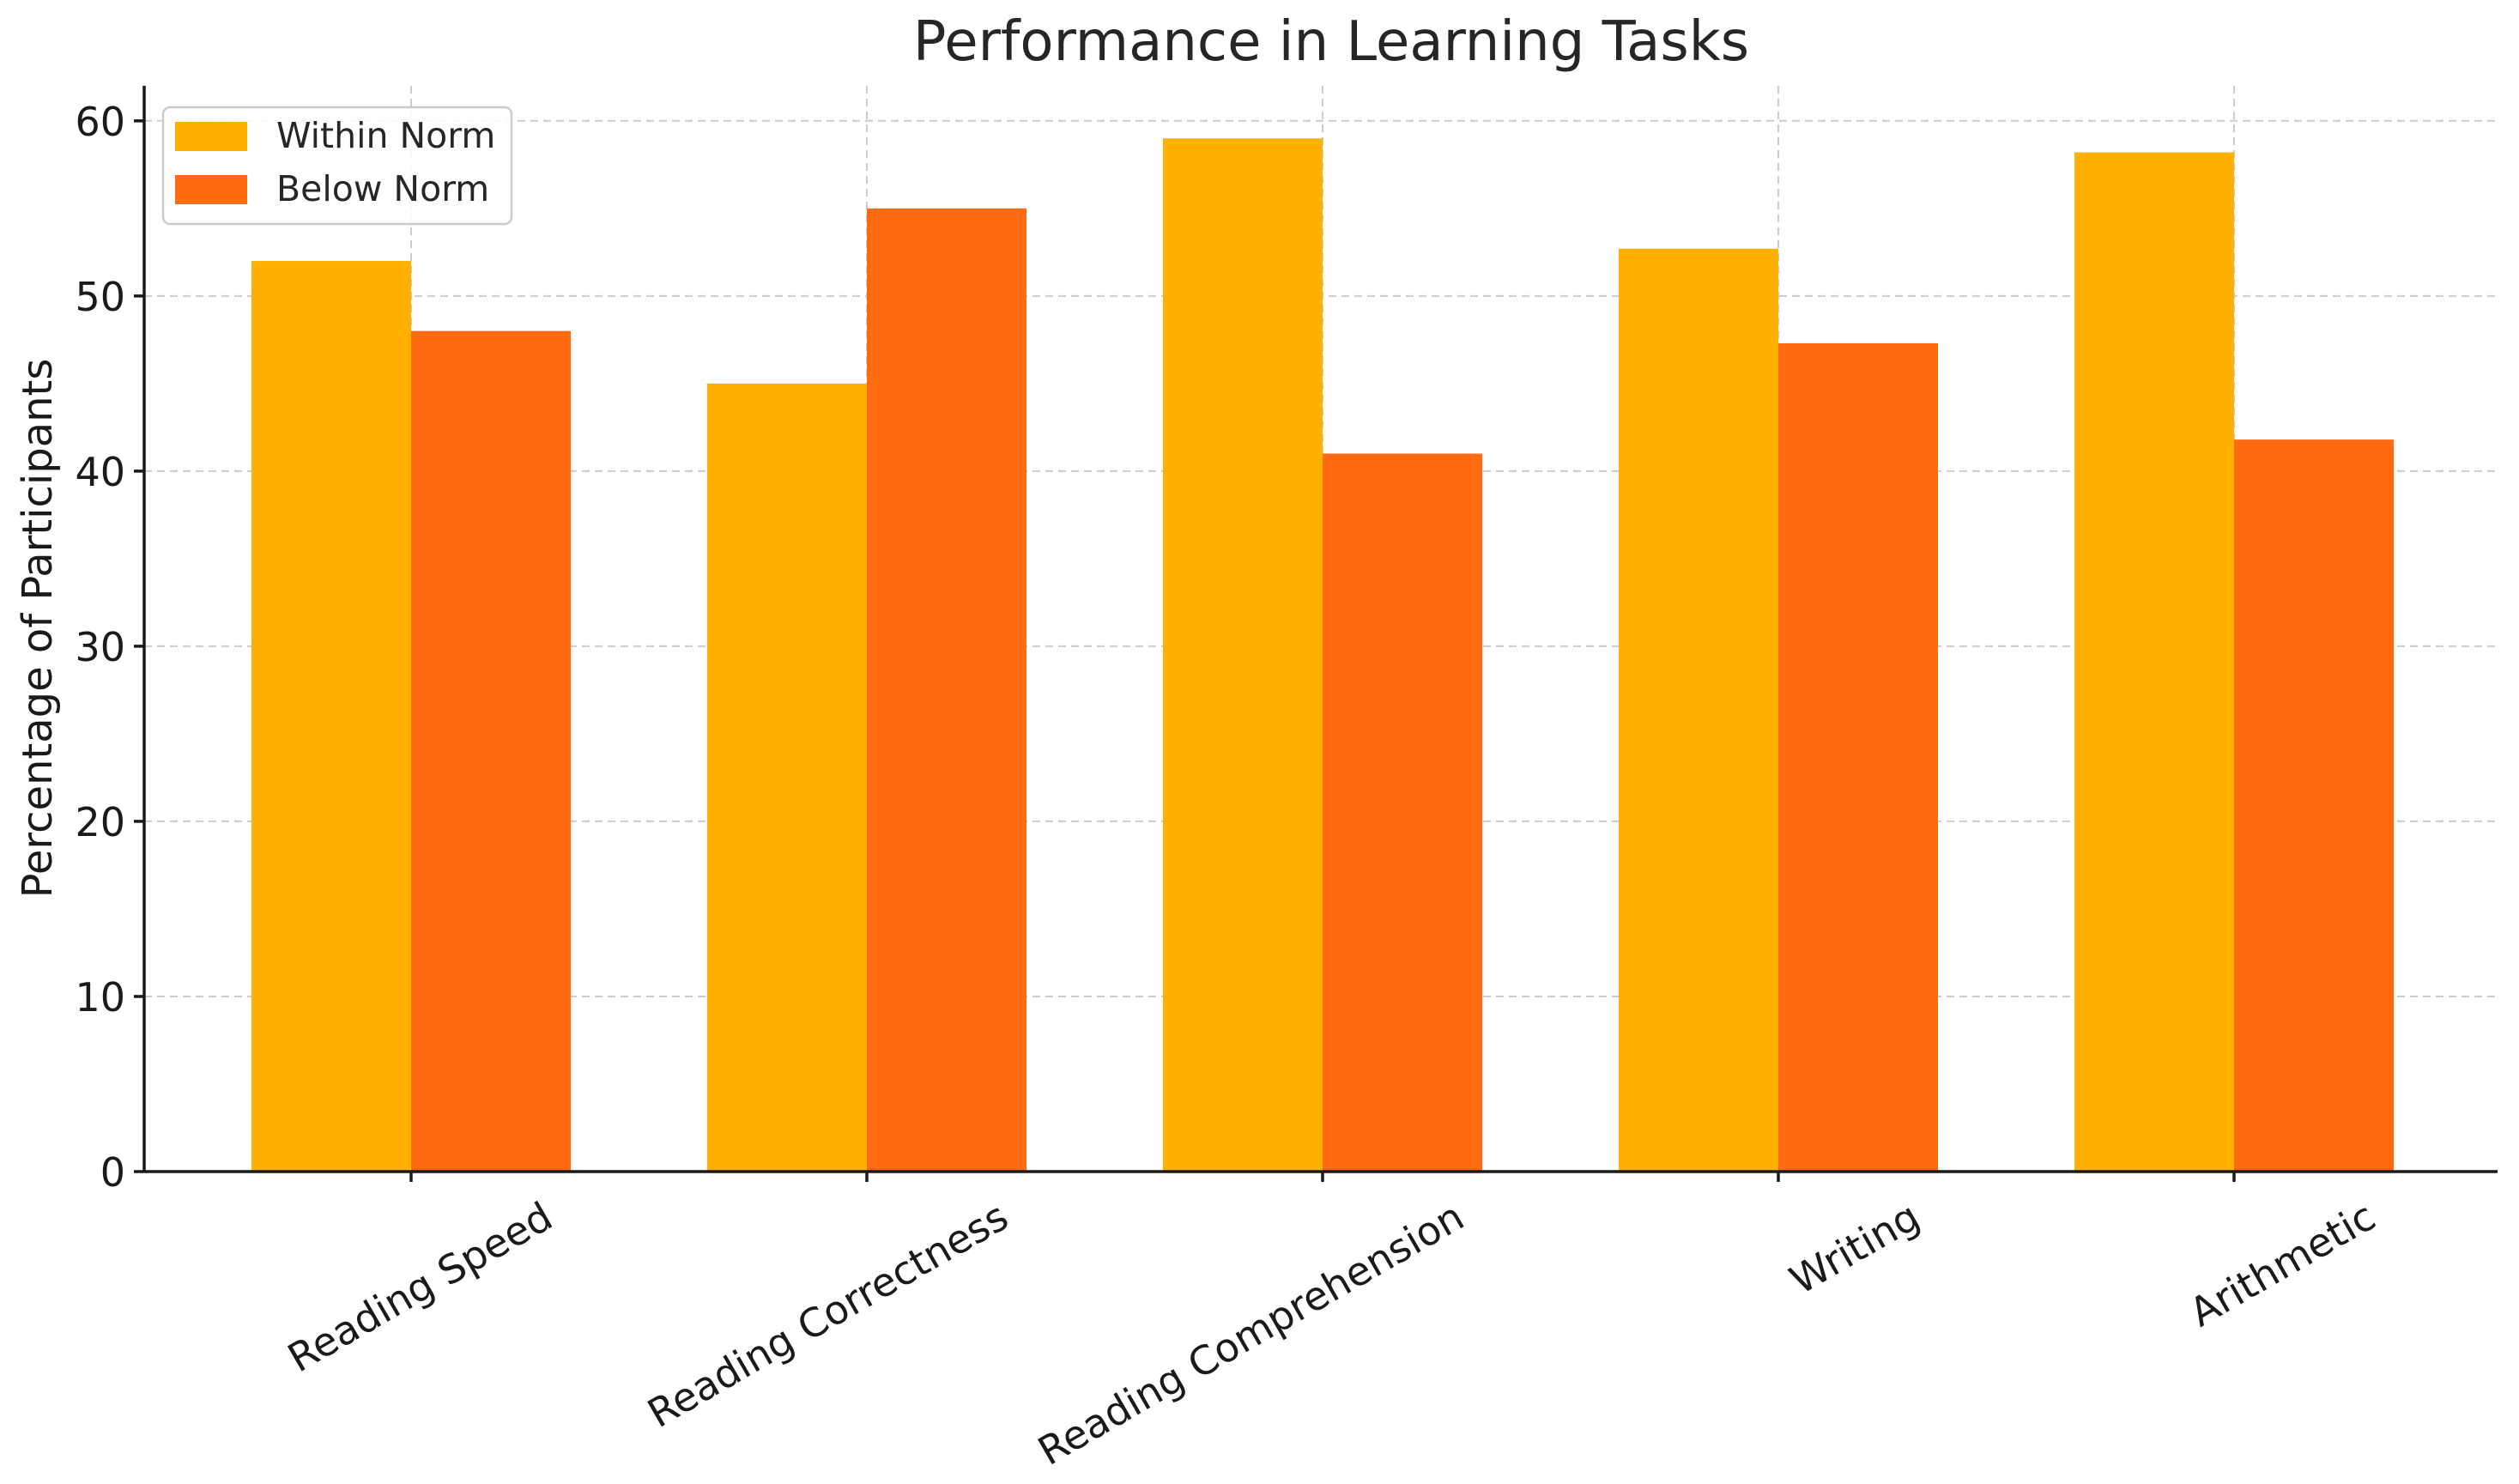 The image size is (2519, 1484). Describe the element at coordinates (38, 629) in the screenshot. I see `y-axis-label: Percentage of Participants` at that location.